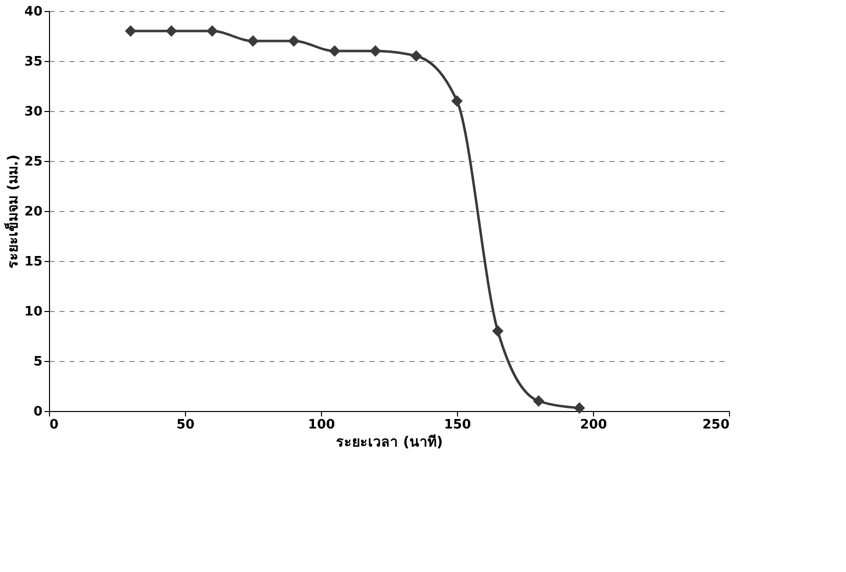 The width and height of the screenshot is (846, 572). What do you see at coordinates (33, 212) in the screenshot?
I see `y-tick-label: 20` at bounding box center [33, 212].